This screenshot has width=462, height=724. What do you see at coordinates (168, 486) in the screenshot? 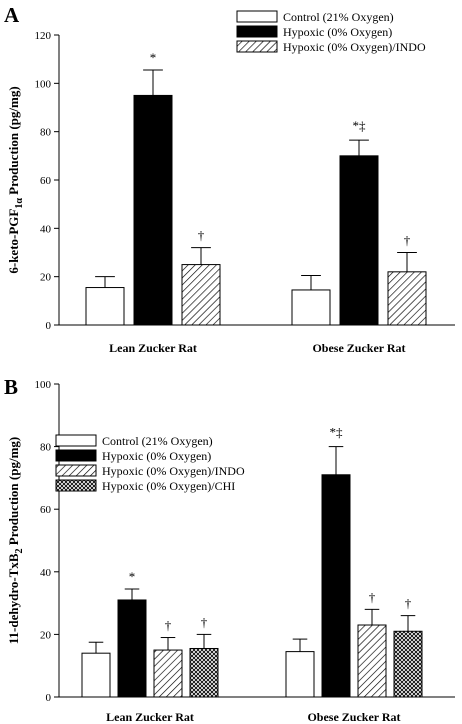
I see `legend-entry: Hypoxic (0% Oxygen)/CHI` at bounding box center [168, 486].